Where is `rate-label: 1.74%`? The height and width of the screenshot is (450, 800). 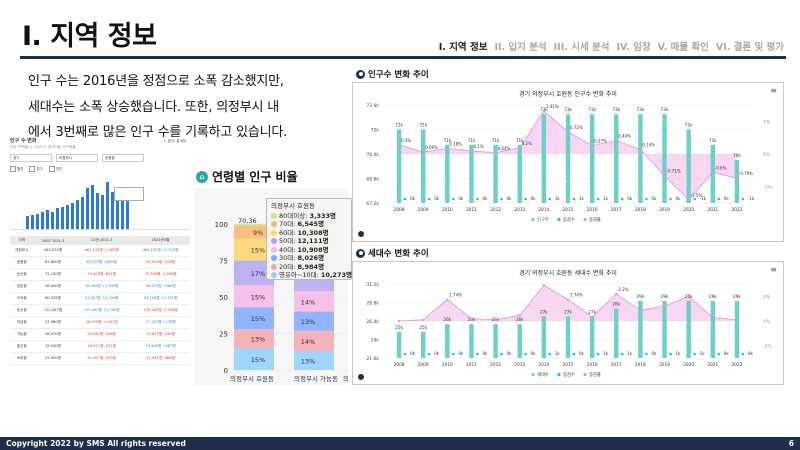 rate-label: 1.74% is located at coordinates (455, 295).